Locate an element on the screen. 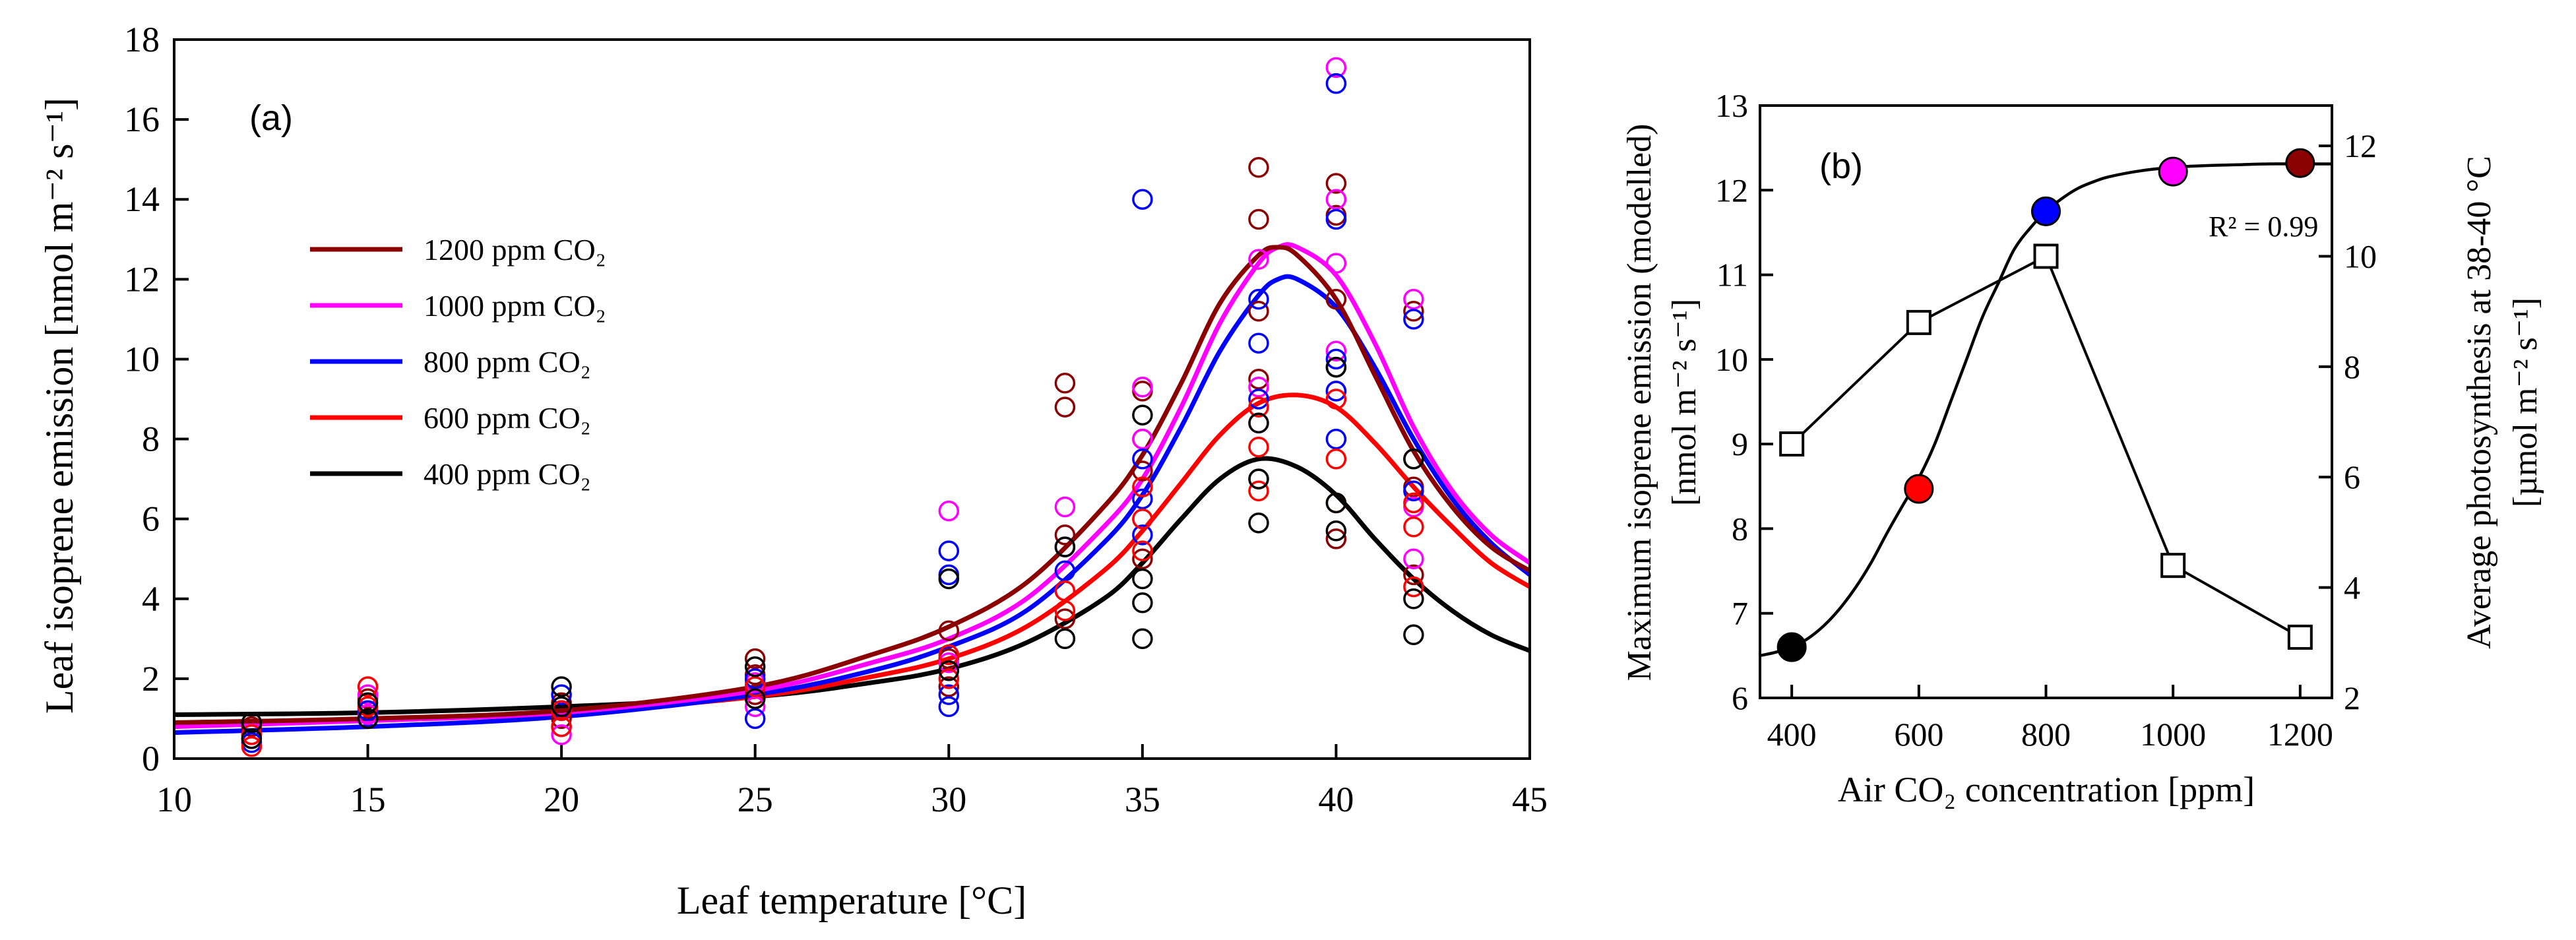 Image resolution: width=2576 pixels, height=940 pixels. x-tick-label: 45 is located at coordinates (1530, 799).